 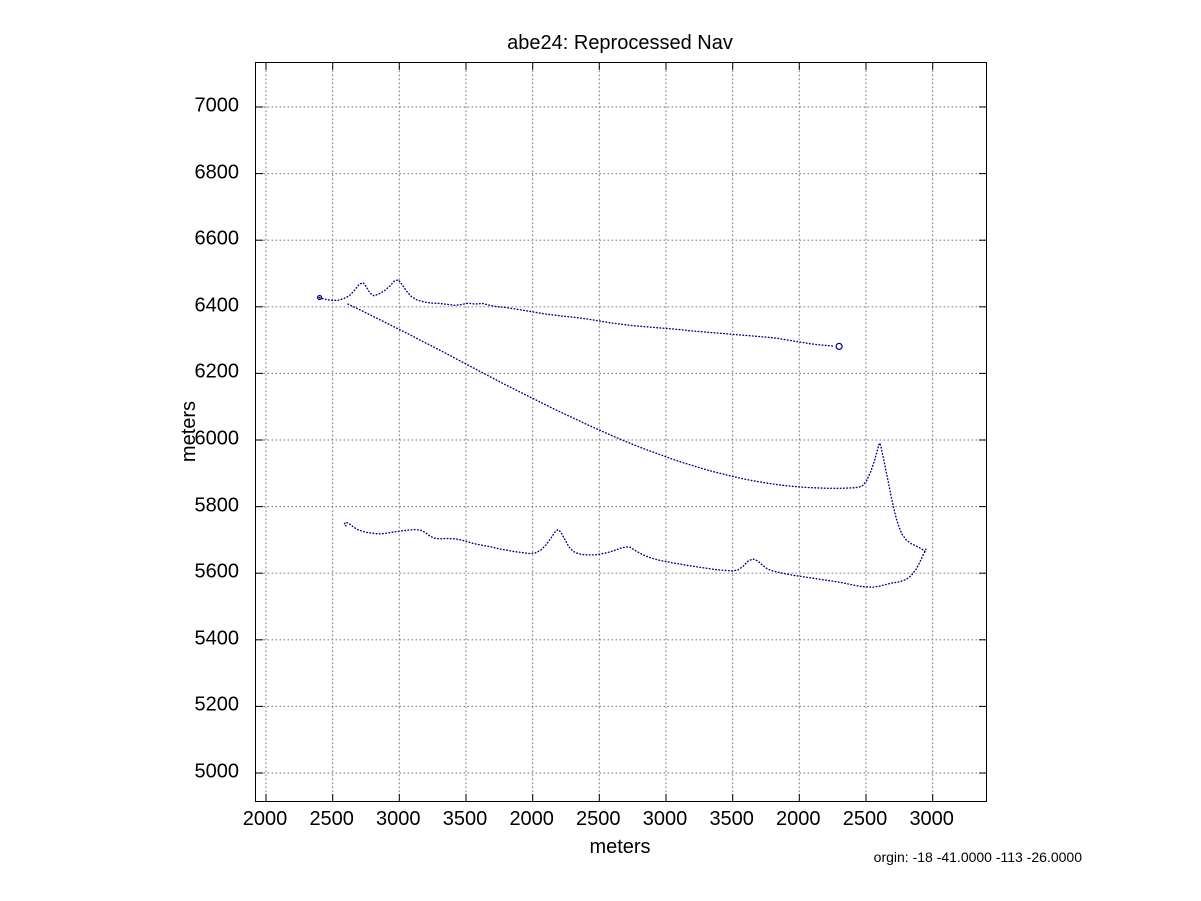 I want to click on y-tick-label: 6800, so click(x=217, y=172).